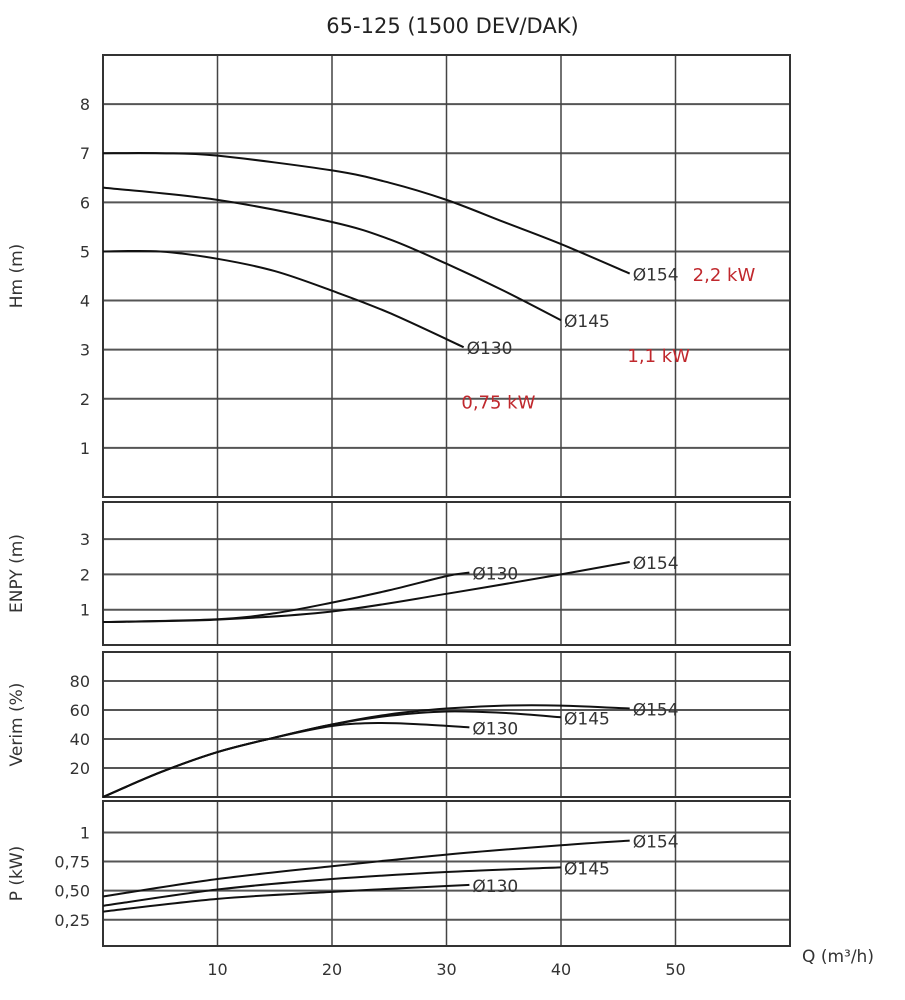 The image size is (905, 1000). What do you see at coordinates (495, 887) in the screenshot?
I see `power-curve-label: Ø130` at bounding box center [495, 887].